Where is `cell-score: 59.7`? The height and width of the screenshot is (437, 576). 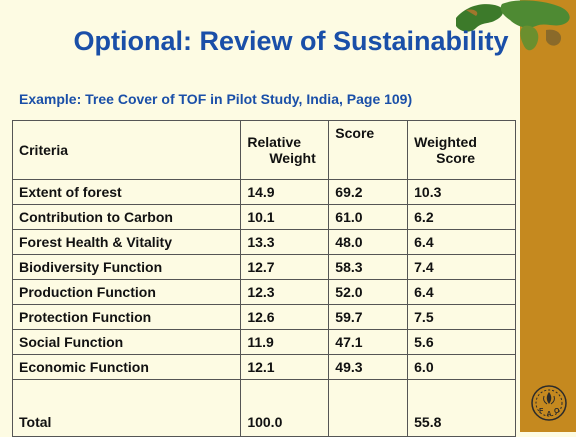 cell-score: 59.7 is located at coordinates (368, 317).